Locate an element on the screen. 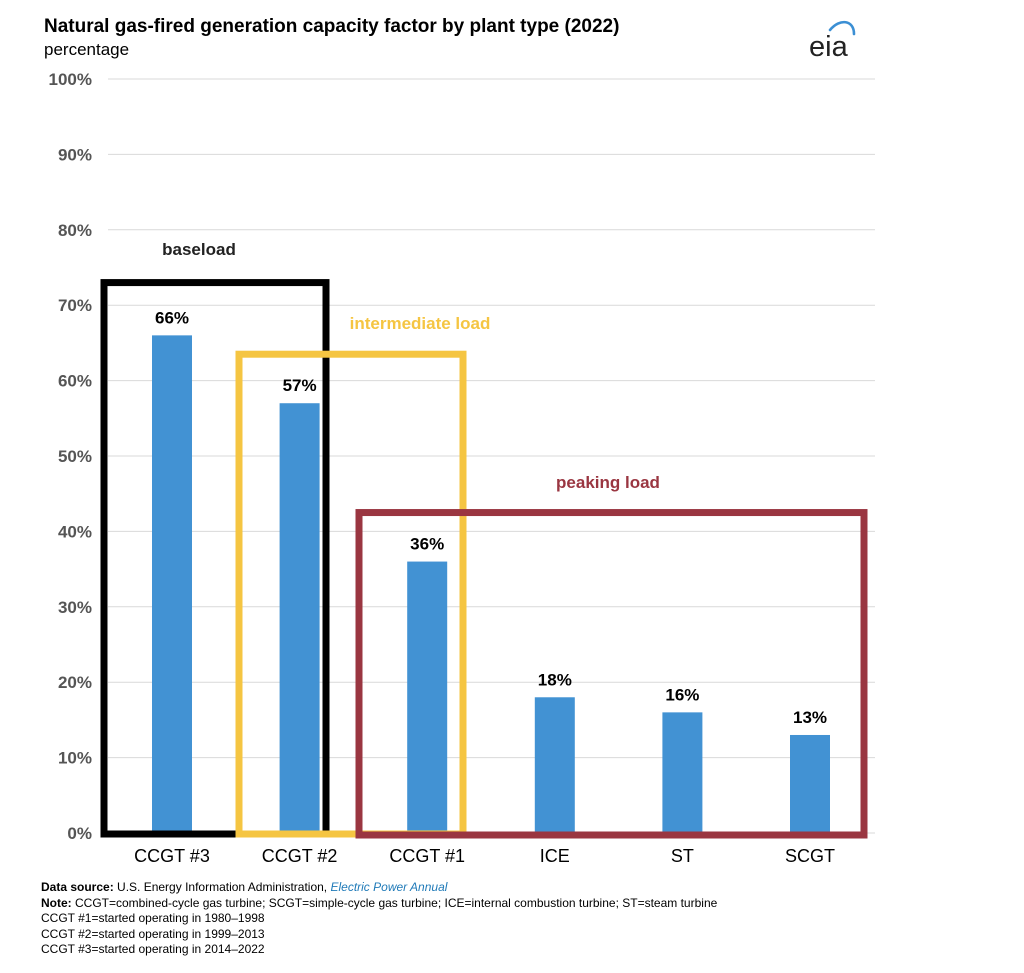 This screenshot has height=973, width=1024. y-tick-label: 60% is located at coordinates (75, 381).